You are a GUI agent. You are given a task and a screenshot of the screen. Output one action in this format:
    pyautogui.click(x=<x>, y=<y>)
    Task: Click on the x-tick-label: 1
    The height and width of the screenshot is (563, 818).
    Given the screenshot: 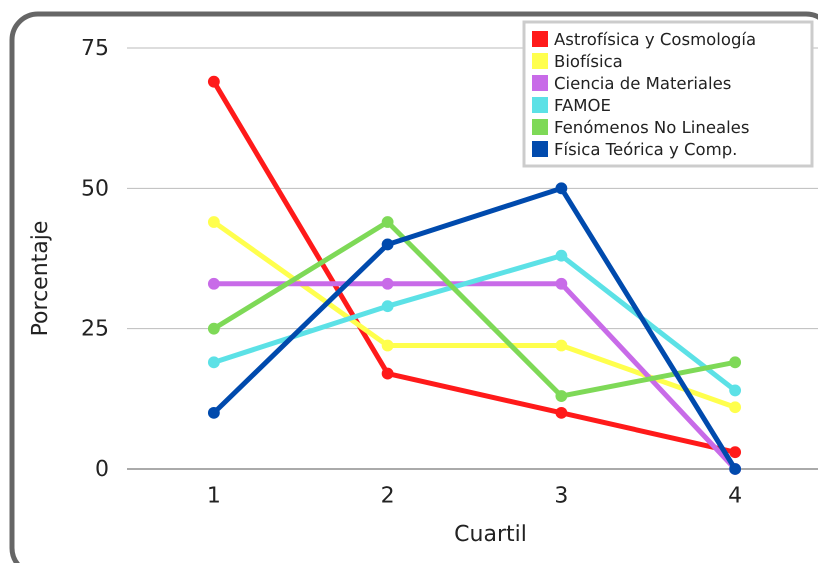 What is the action you would take?
    pyautogui.click(x=213, y=496)
    